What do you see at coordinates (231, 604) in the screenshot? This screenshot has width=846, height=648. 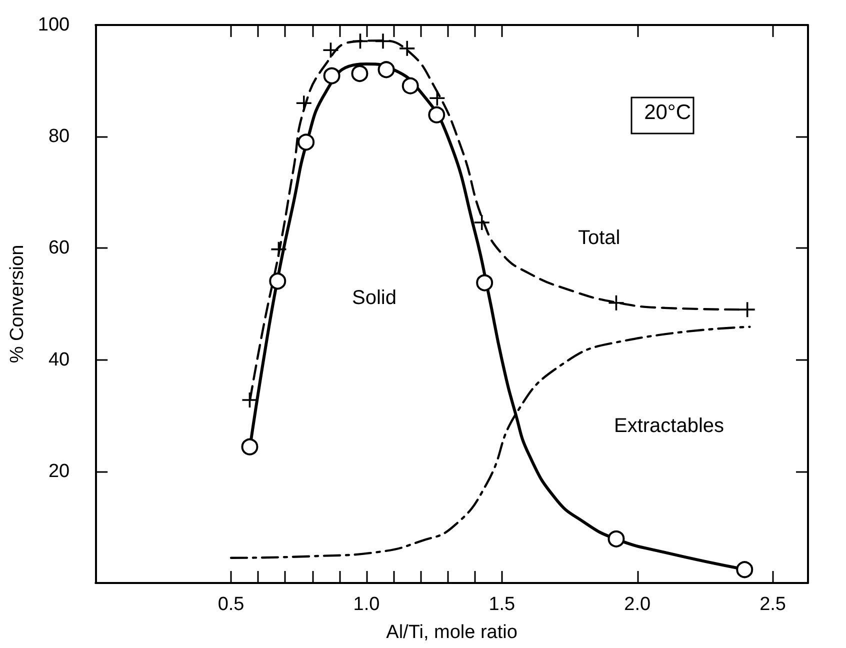 I see `x-tick-label: 0.5` at bounding box center [231, 604].